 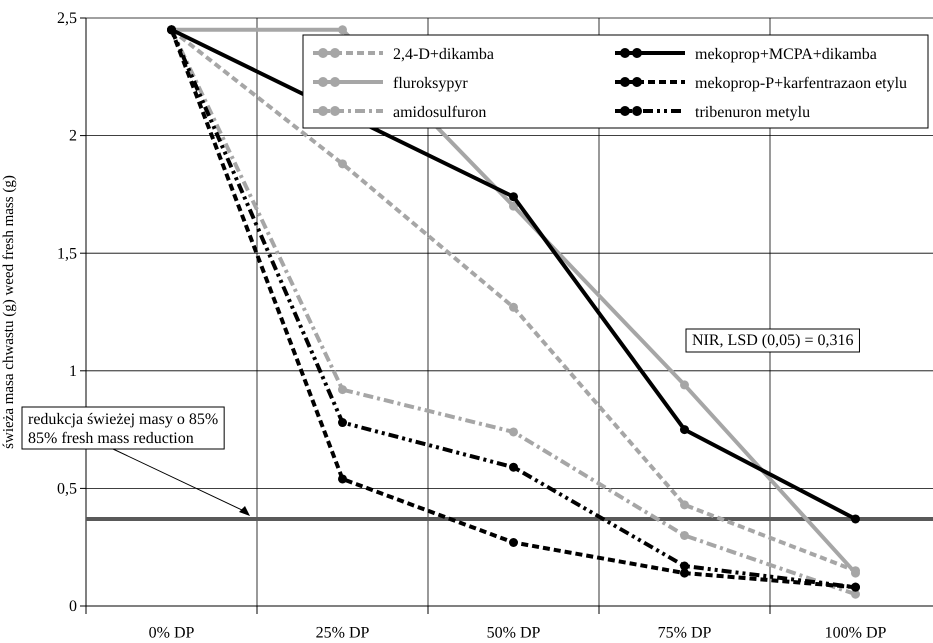 What do you see at coordinates (752, 112) in the screenshot?
I see `legend-label: tribenuron metylu` at bounding box center [752, 112].